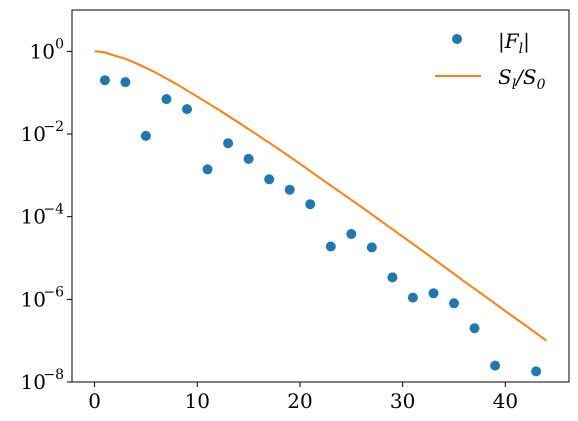 The image size is (578, 421). Describe the element at coordinates (522, 79) in the screenshot. I see `legend-label-line: Sl/S0` at that location.